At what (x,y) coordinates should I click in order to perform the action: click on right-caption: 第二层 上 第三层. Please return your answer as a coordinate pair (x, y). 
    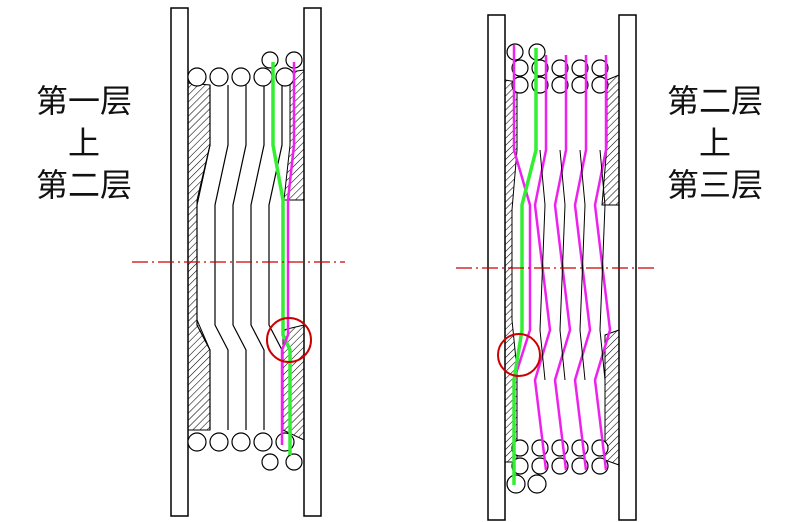
    Looking at the image, I should click on (715, 143).